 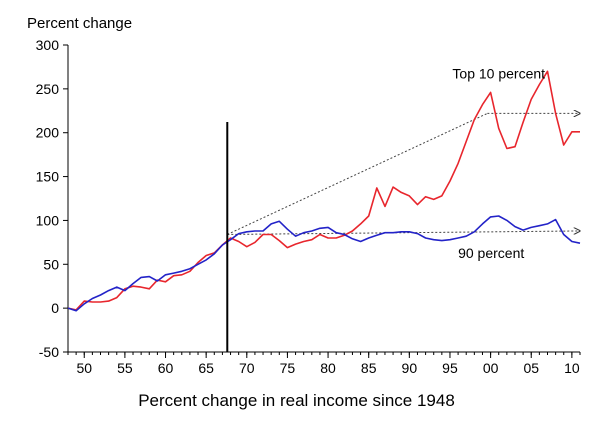 I want to click on x-tick-label: 10, so click(x=572, y=368).